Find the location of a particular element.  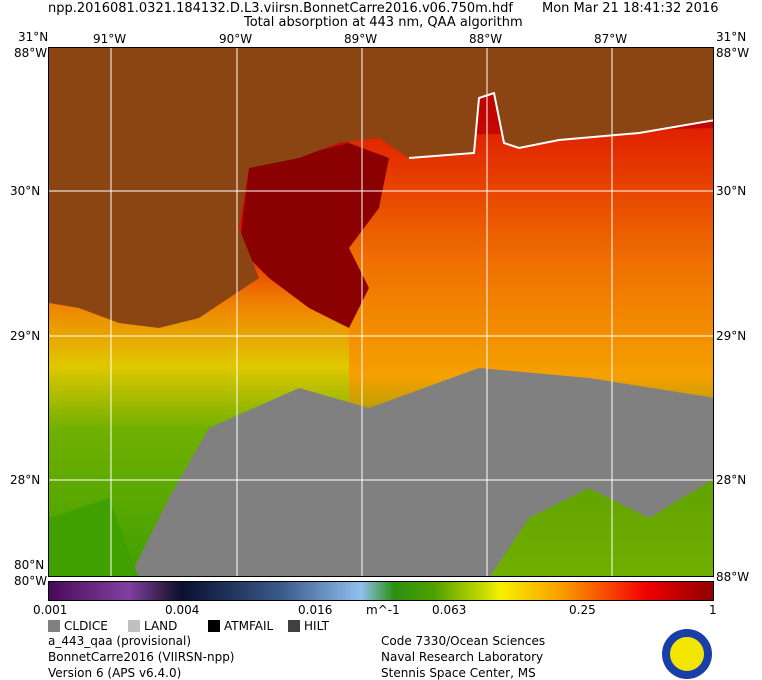

legend-label: CLDICE is located at coordinates (86, 626).